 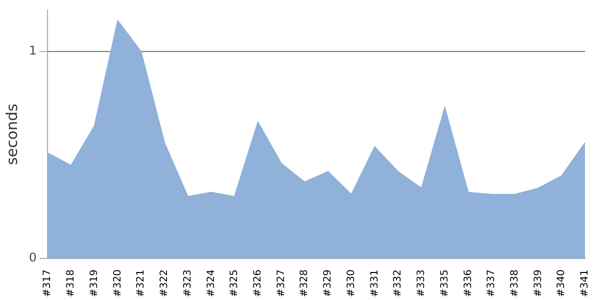 I want to click on x-tick-label: #326, so click(x=258, y=284).